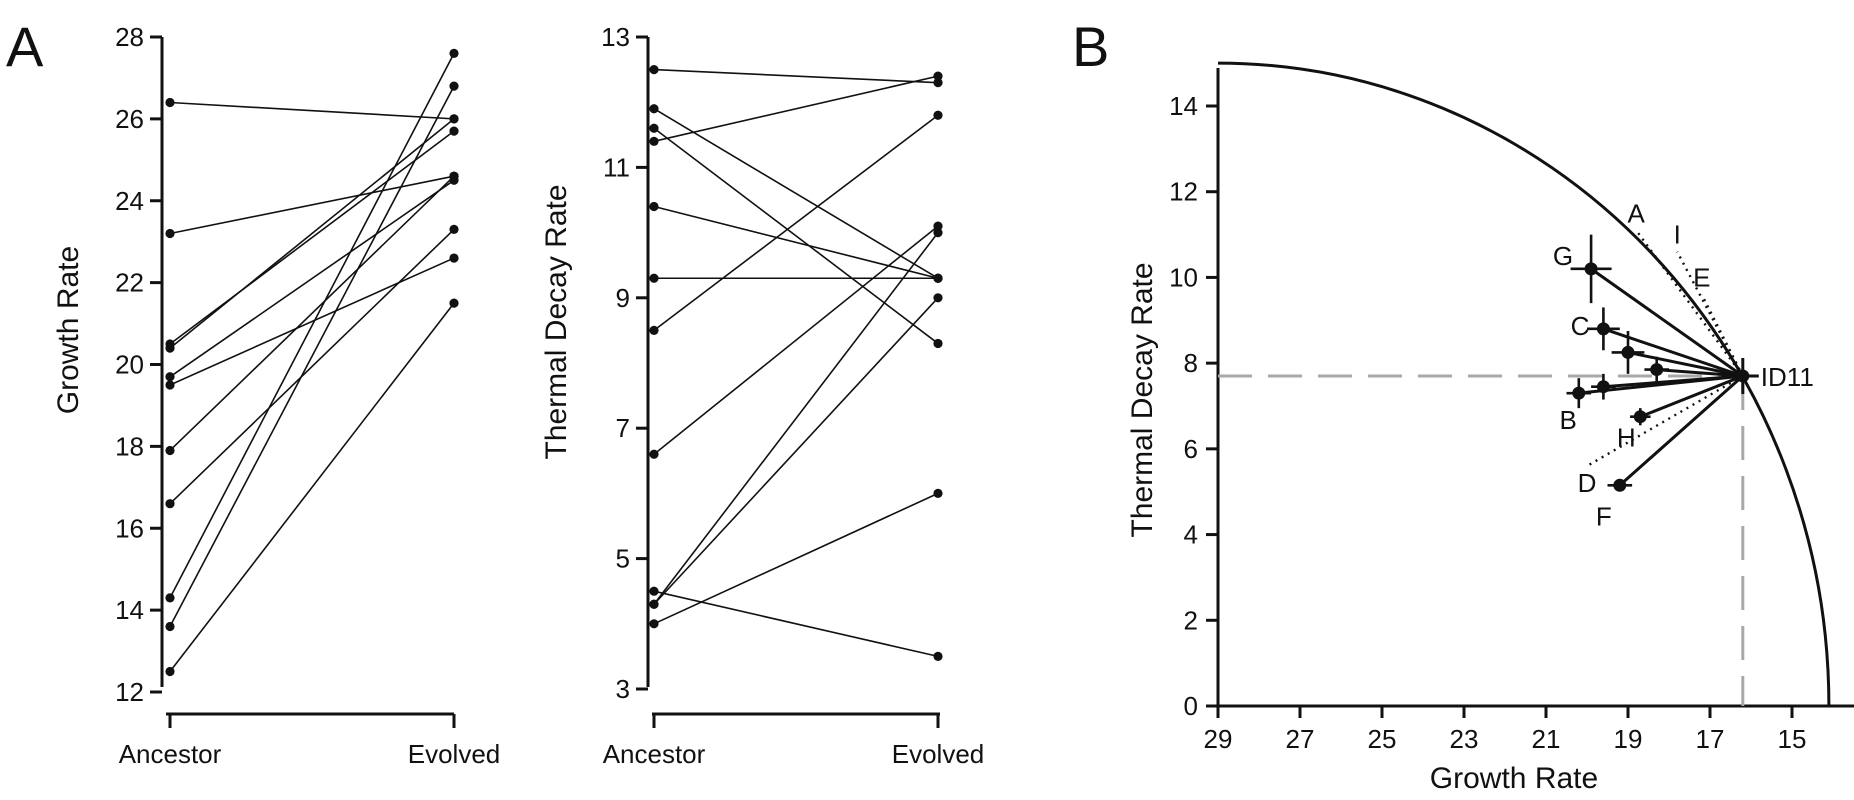 The height and width of the screenshot is (800, 1854). What do you see at coordinates (616, 167) in the screenshot?
I see `y-tick-label: 11` at bounding box center [616, 167].